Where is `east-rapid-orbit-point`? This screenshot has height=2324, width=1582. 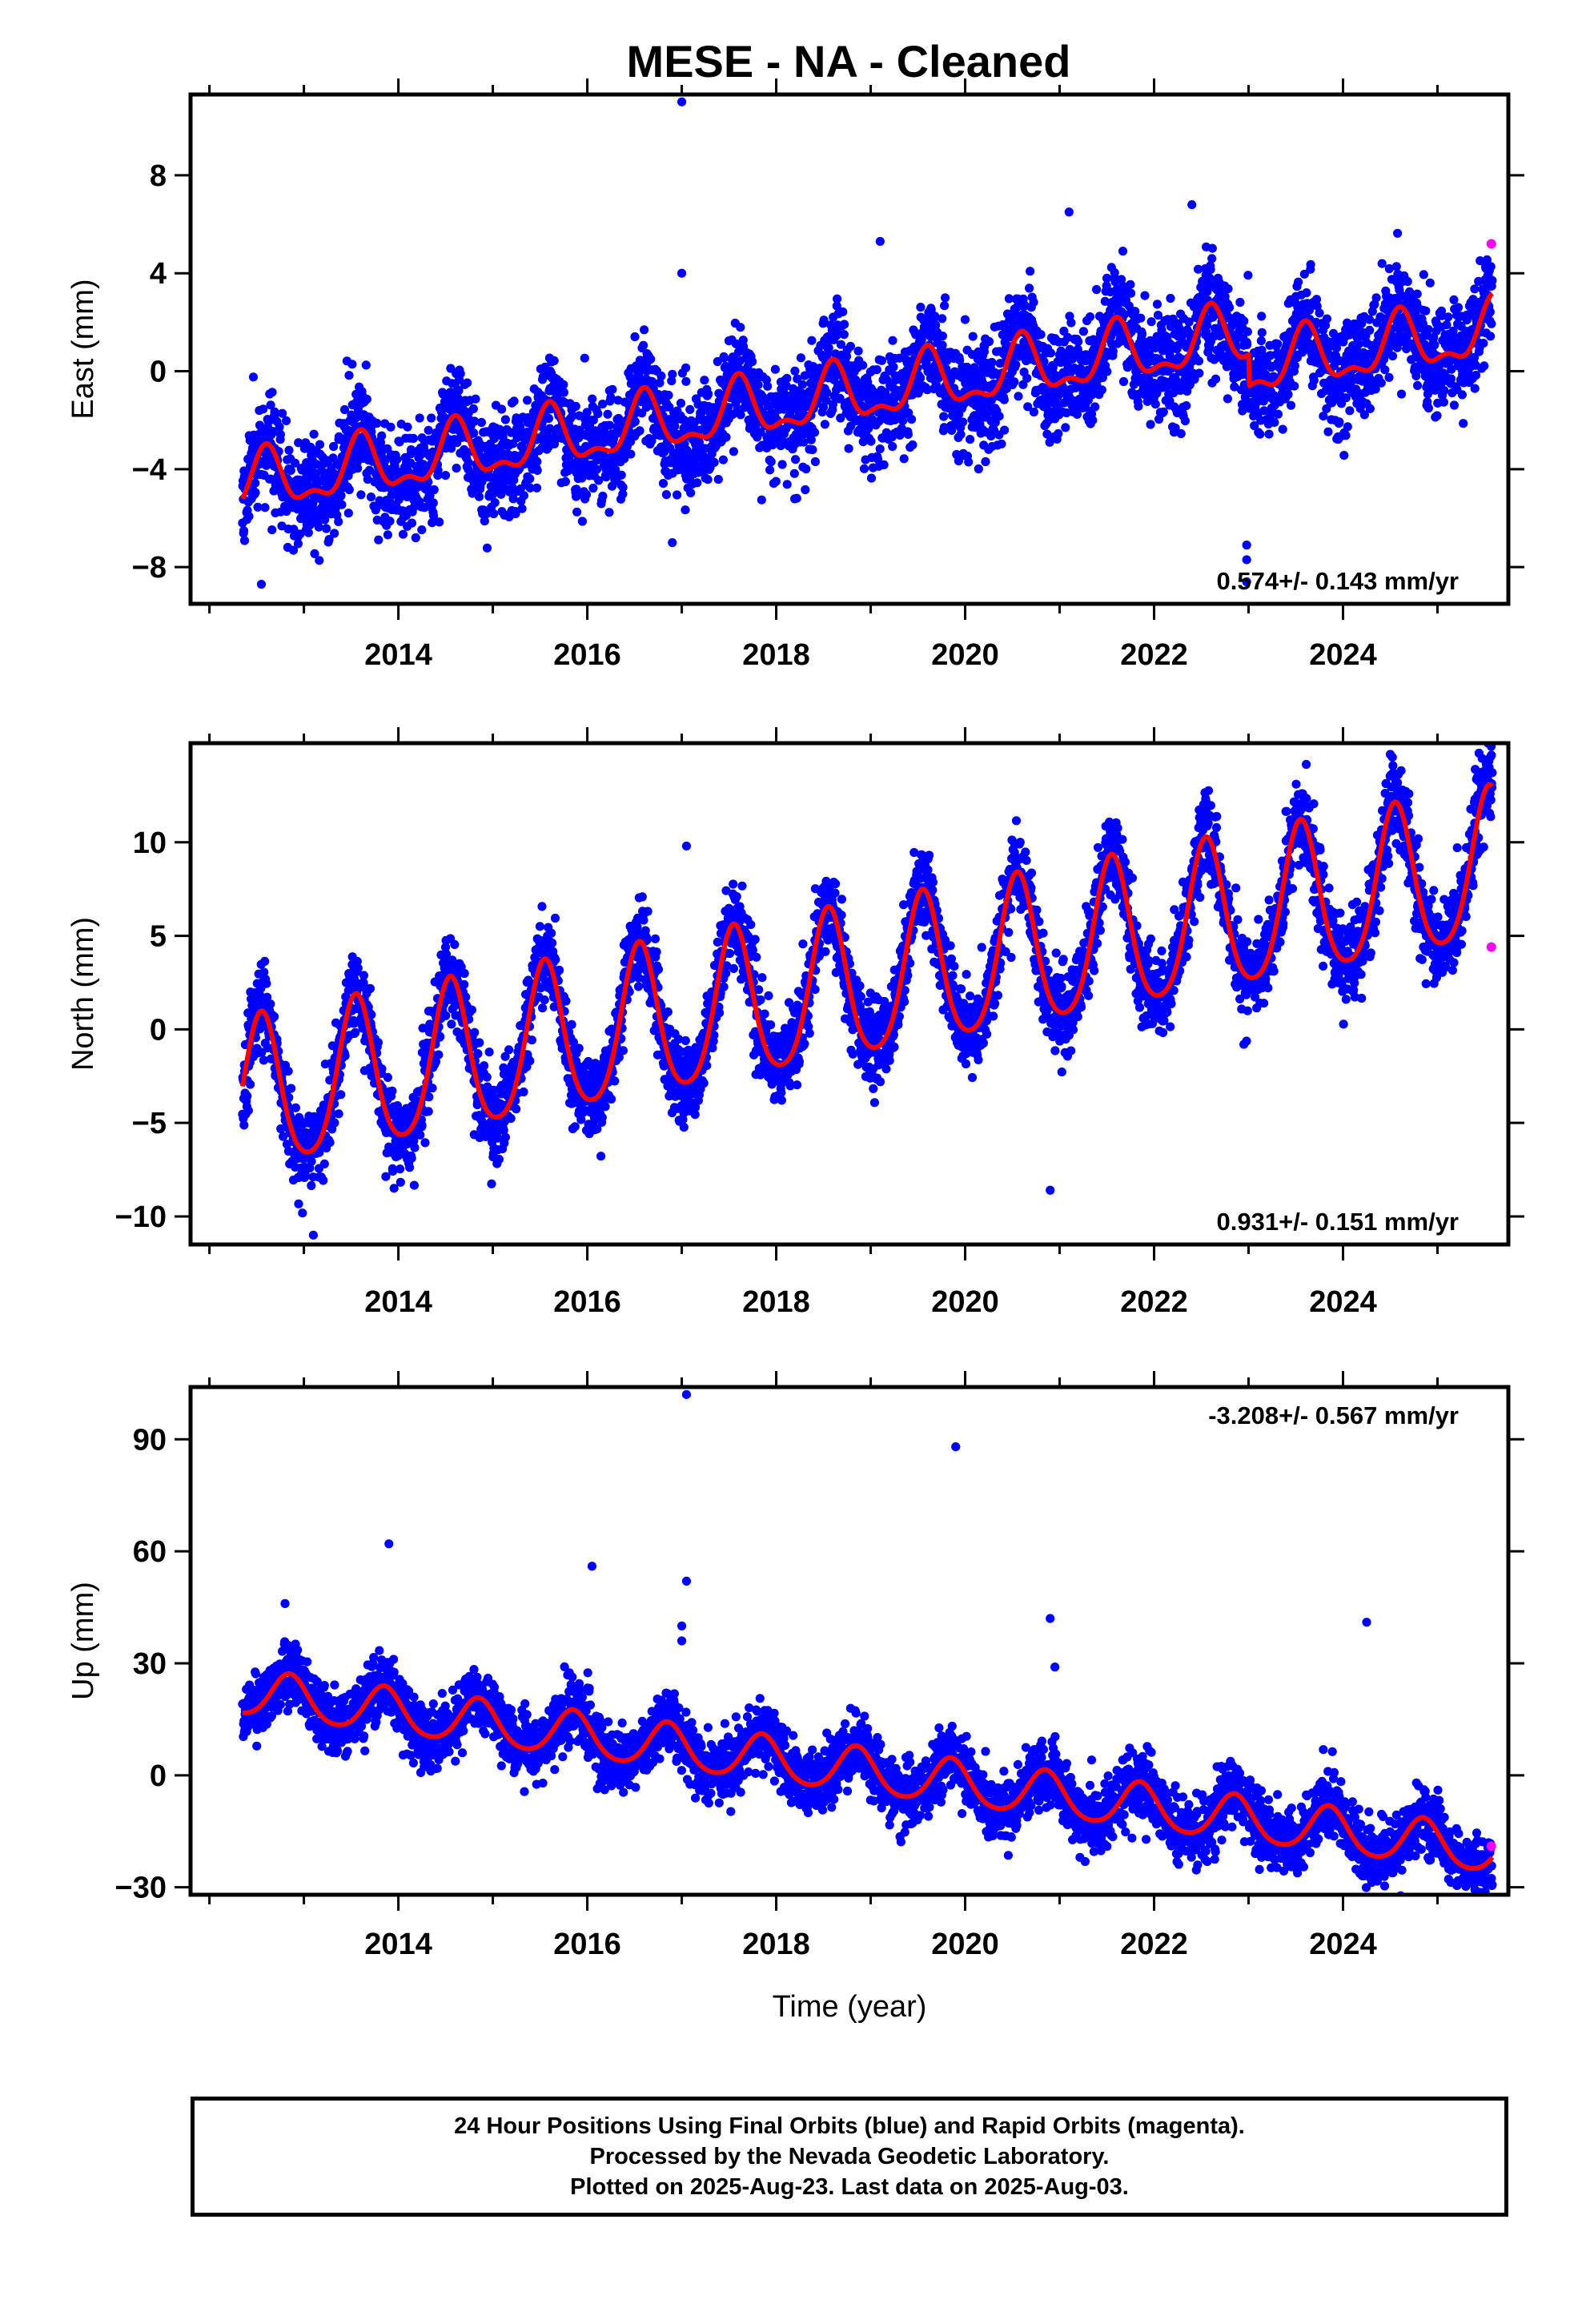
east-rapid-orbit-point is located at coordinates (1491, 244).